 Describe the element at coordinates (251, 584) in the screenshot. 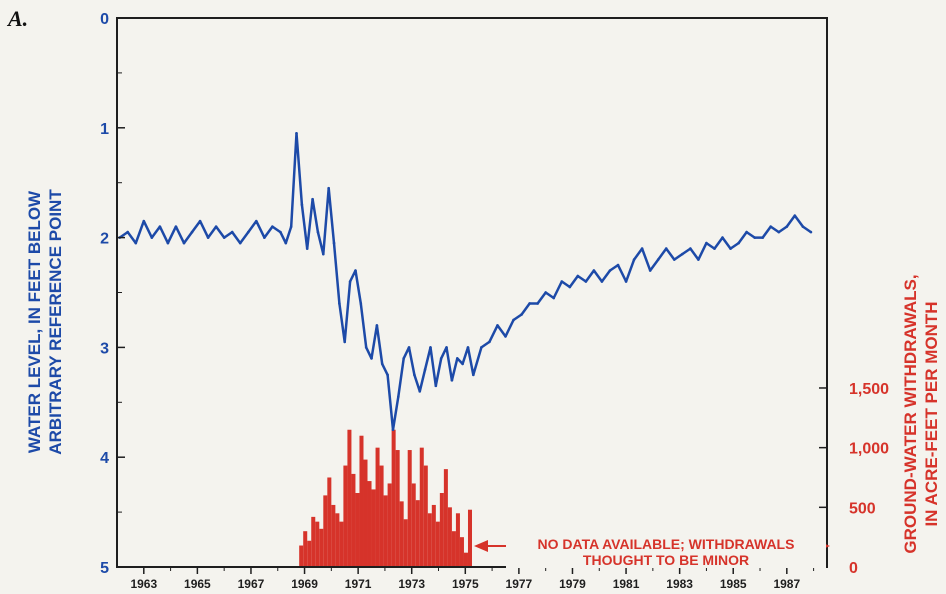

I see `x-tick-label: 1967` at that location.